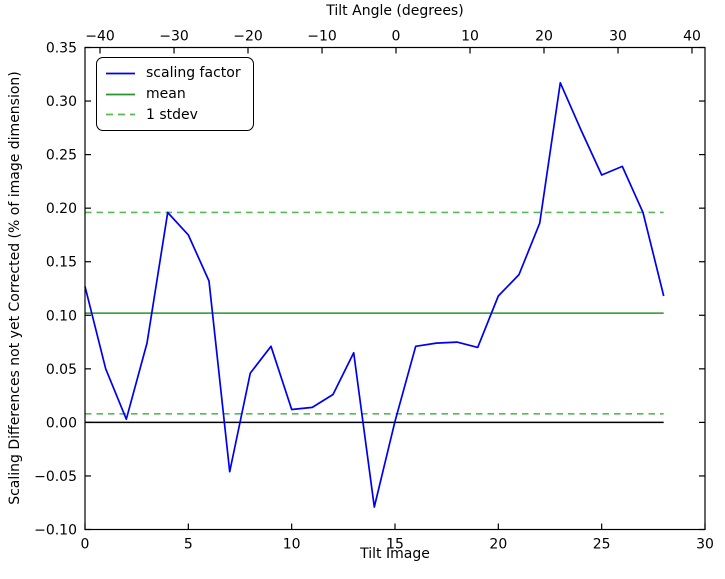  Describe the element at coordinates (61, 209) in the screenshot. I see `y-tick-label: 0.20` at that location.